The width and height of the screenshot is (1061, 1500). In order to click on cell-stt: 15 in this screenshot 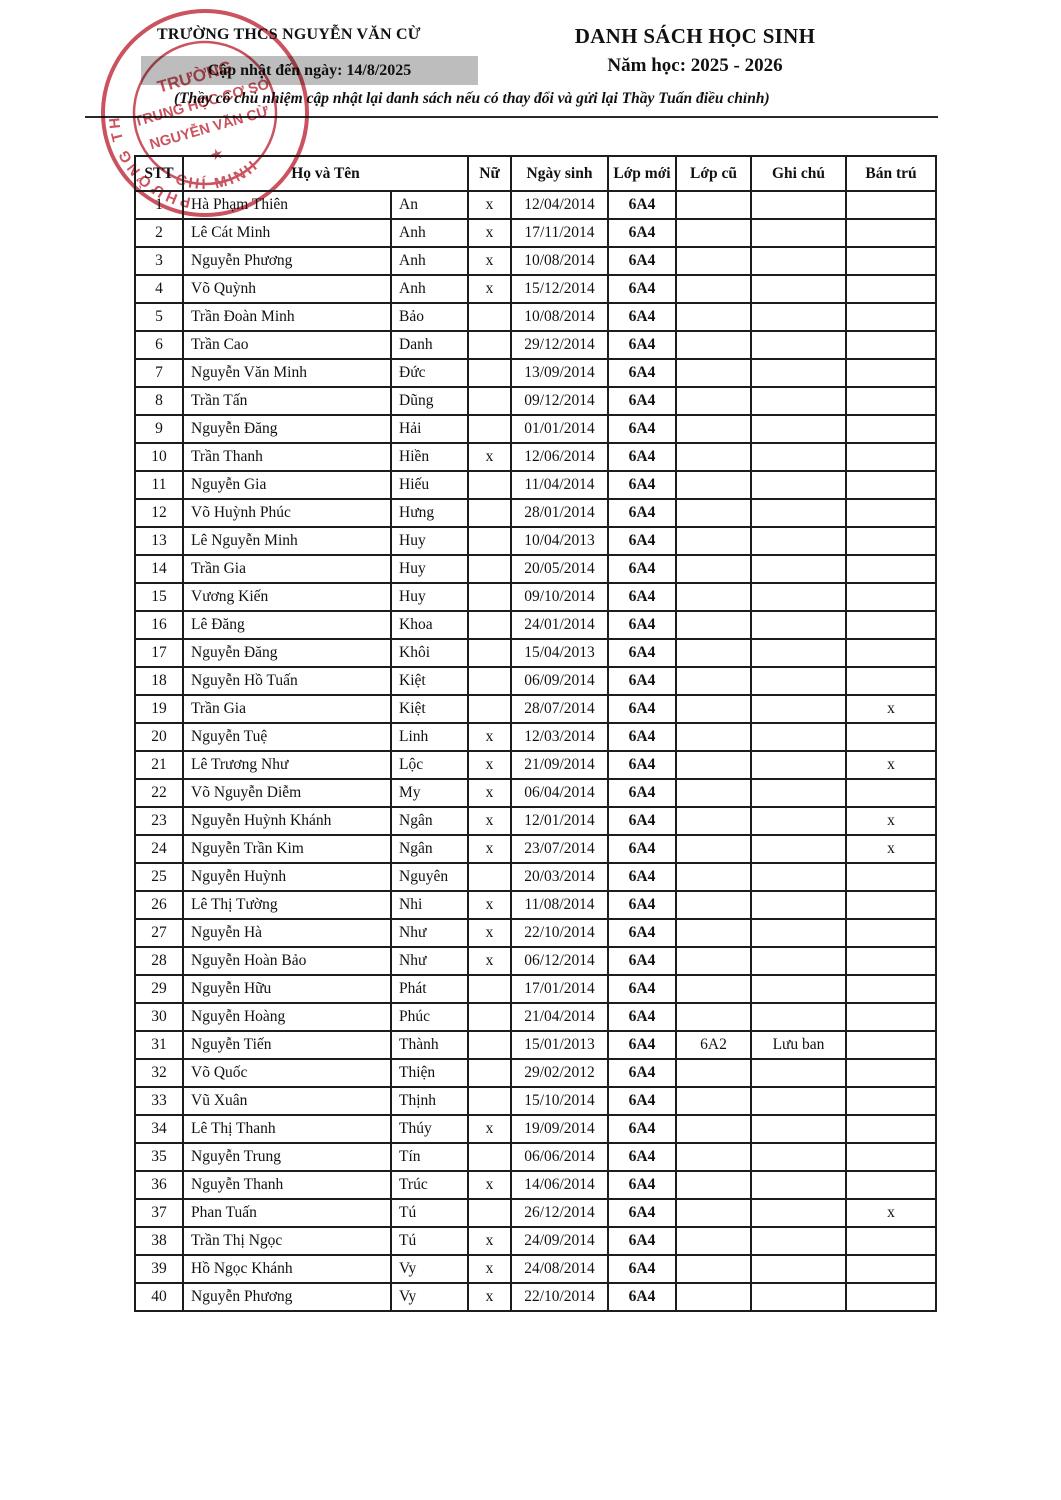, I will do `click(159, 597)`.